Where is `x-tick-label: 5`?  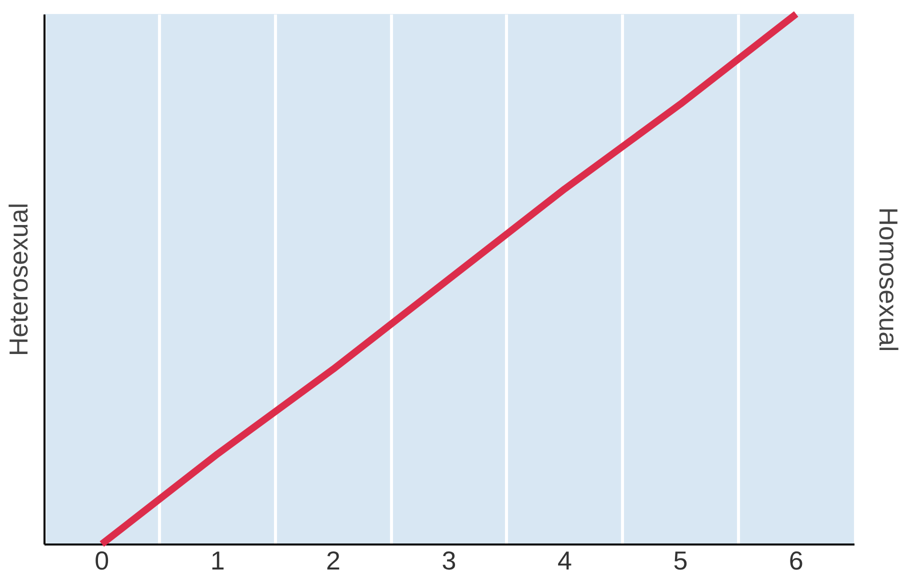
x-tick-label: 5 is located at coordinates (680, 561).